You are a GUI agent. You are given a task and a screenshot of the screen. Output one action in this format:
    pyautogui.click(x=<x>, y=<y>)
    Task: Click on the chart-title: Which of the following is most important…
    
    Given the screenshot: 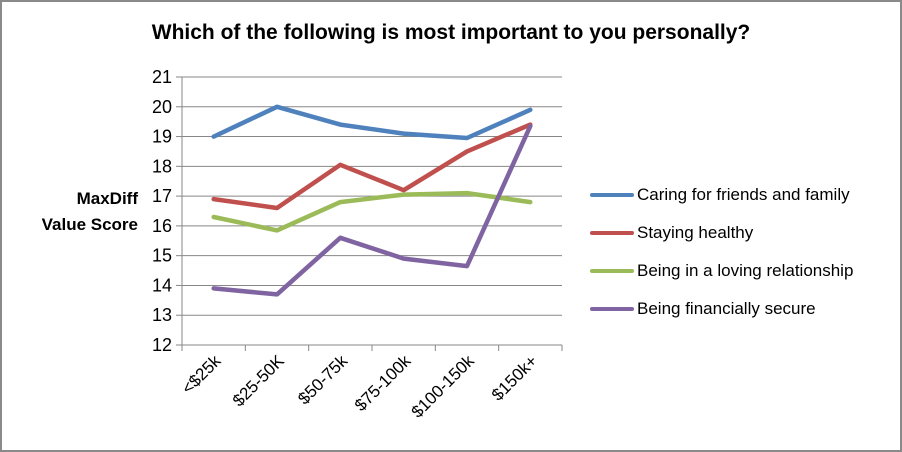 What is the action you would take?
    pyautogui.click(x=451, y=32)
    